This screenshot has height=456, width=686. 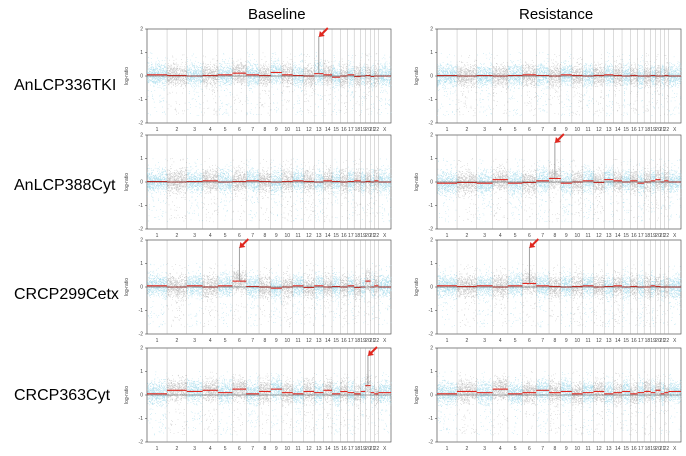 What do you see at coordinates (372, 193) in the screenshot?
I see `chr-21-points` at bounding box center [372, 193].